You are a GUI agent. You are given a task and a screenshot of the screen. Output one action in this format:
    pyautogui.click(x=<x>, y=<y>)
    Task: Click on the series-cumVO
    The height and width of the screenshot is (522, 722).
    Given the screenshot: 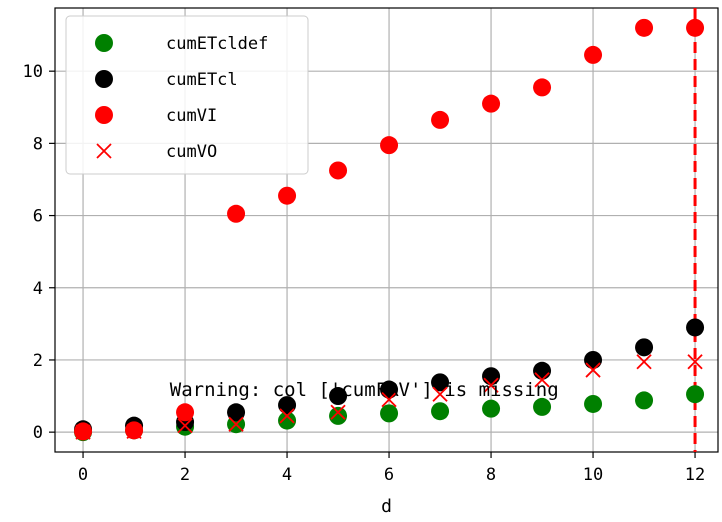 What is the action you would take?
    pyautogui.click(x=389, y=397)
    